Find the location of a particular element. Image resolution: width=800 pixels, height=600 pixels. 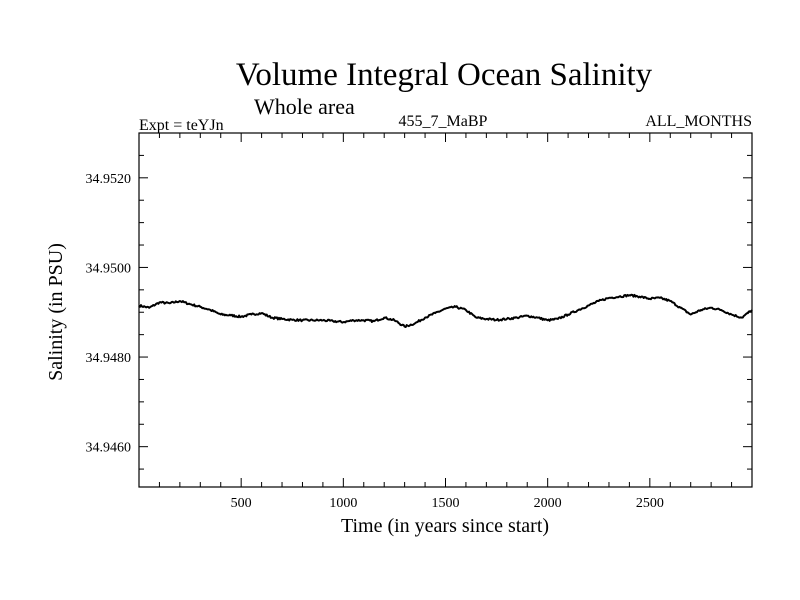

x-tick-label: 2500 is located at coordinates (650, 503).